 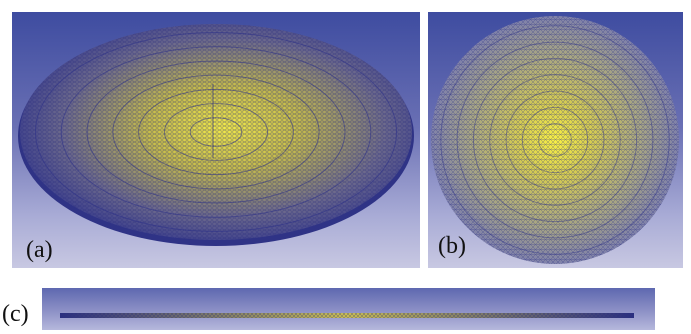 What do you see at coordinates (39, 250) in the screenshot?
I see `panel-a-label: (a)` at bounding box center [39, 250].